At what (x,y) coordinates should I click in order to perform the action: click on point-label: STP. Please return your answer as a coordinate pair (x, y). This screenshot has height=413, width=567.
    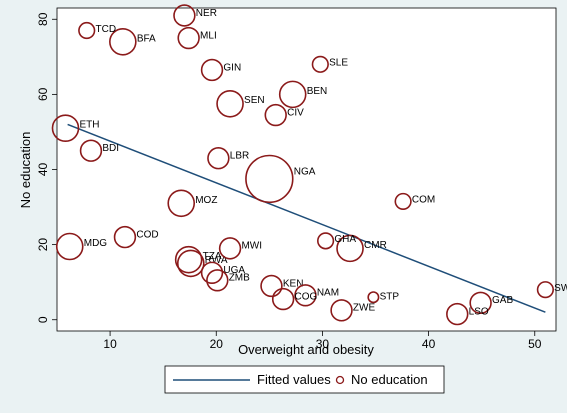
    Looking at the image, I should click on (390, 296).